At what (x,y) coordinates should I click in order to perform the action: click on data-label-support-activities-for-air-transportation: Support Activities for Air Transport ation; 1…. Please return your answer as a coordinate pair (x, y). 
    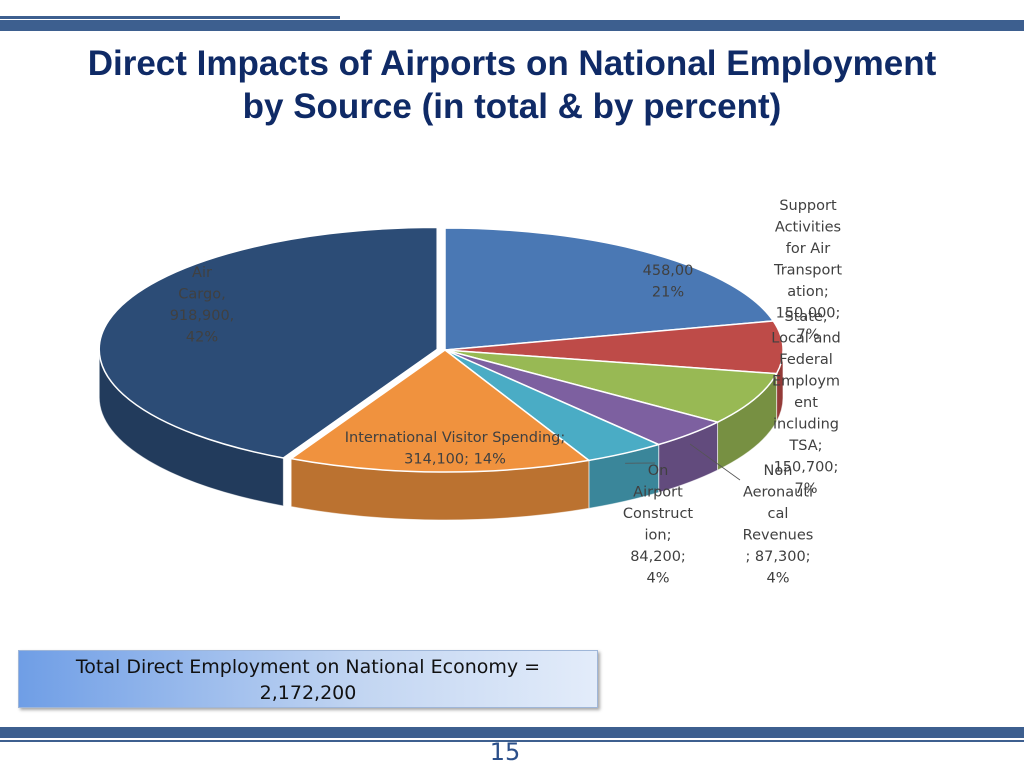
    Looking at the image, I should click on (807, 270).